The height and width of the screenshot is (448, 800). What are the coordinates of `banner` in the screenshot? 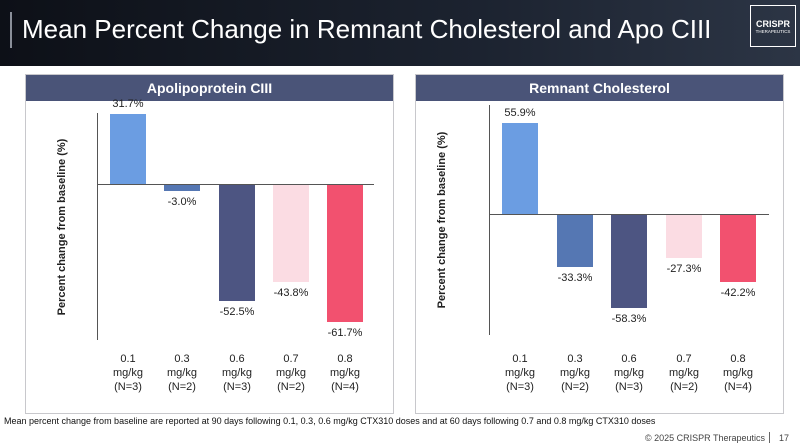 It's located at (400, 33).